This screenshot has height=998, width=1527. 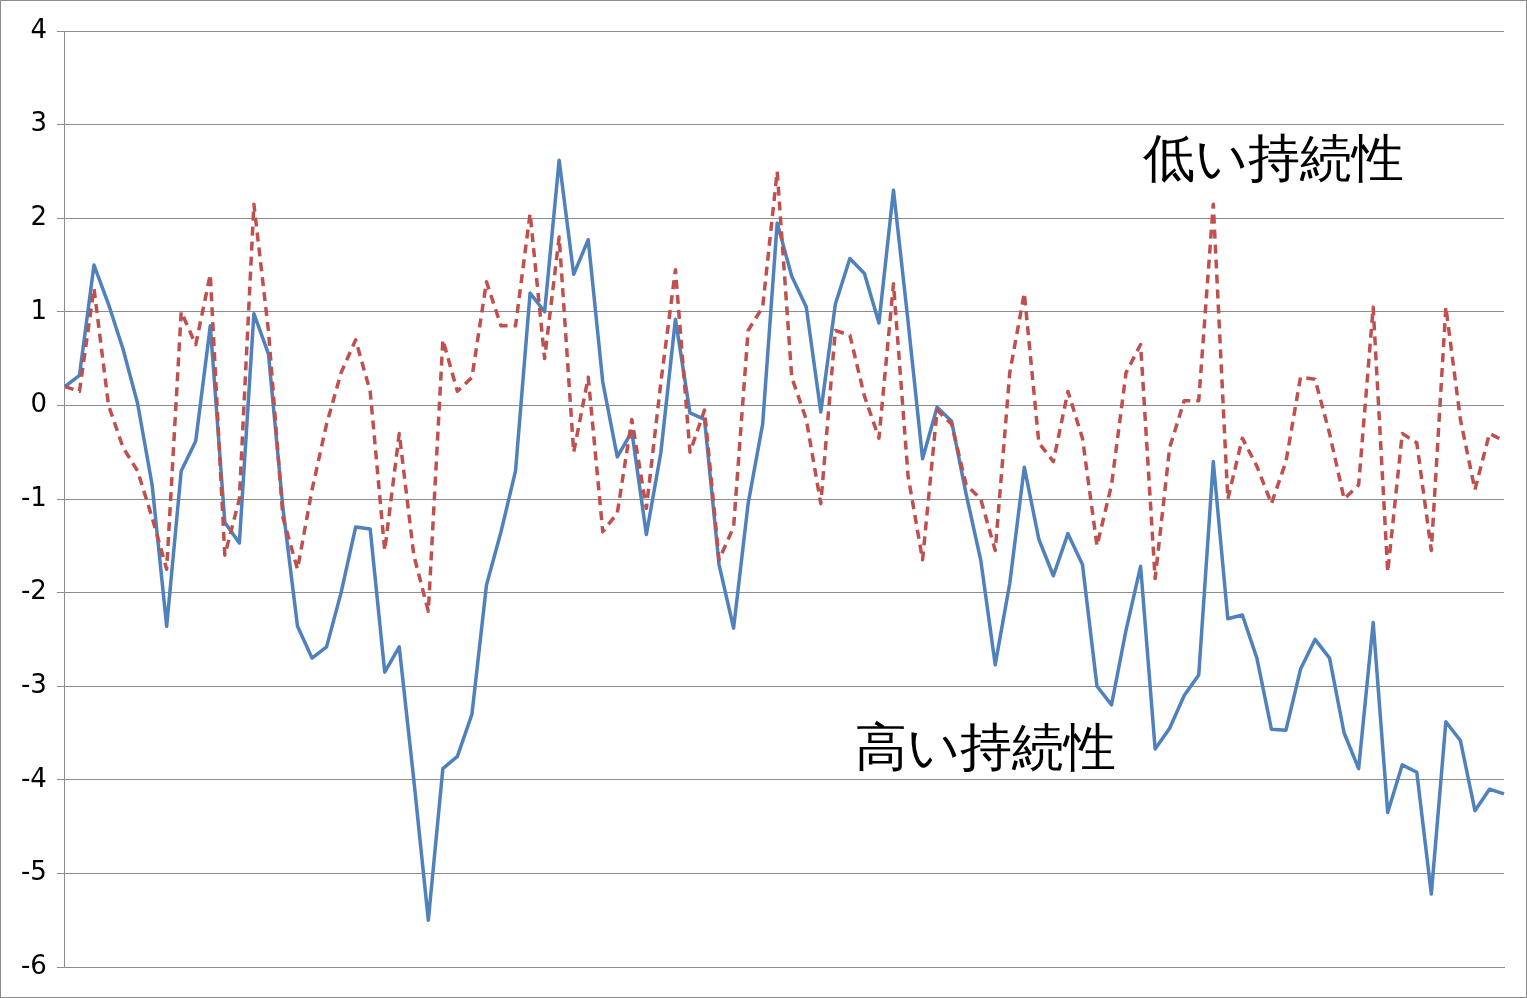 What do you see at coordinates (33, 964) in the screenshot?
I see `y-tick-label: -6` at bounding box center [33, 964].